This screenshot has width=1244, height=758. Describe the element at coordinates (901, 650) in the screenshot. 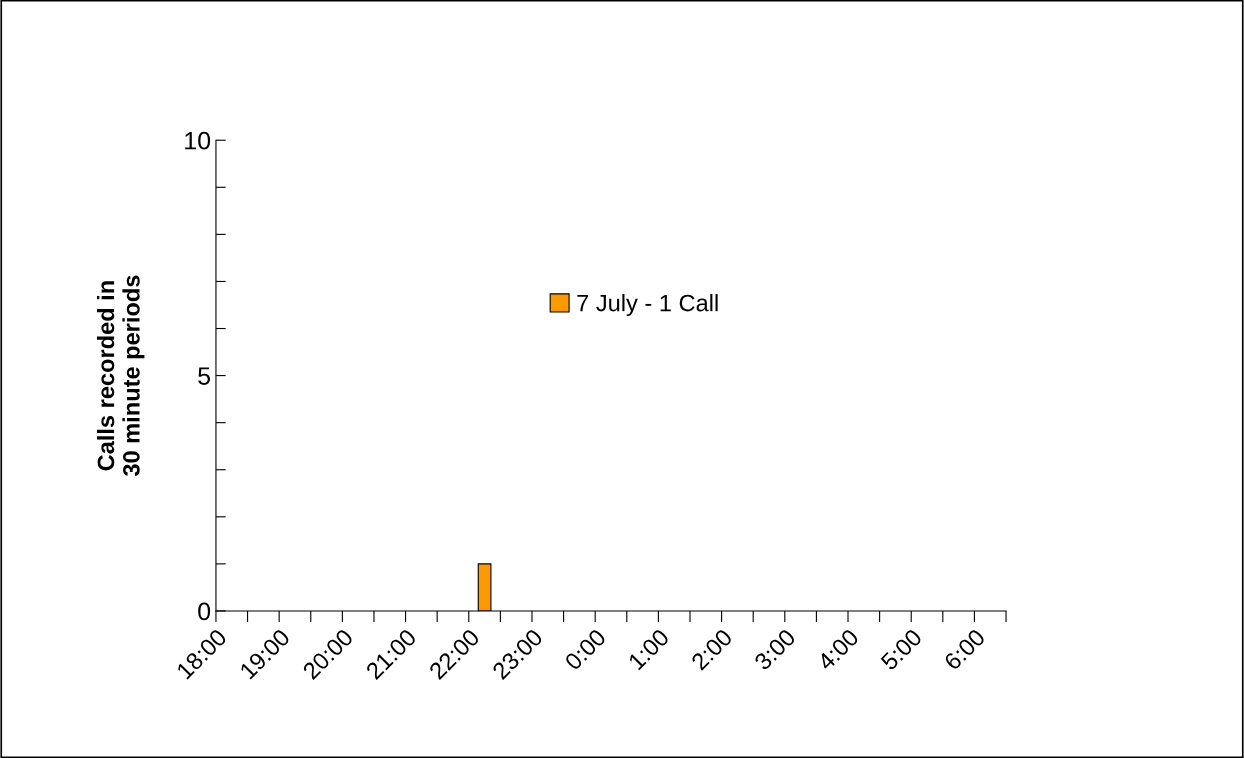

I see `x-tick-label: 5:00` at that location.